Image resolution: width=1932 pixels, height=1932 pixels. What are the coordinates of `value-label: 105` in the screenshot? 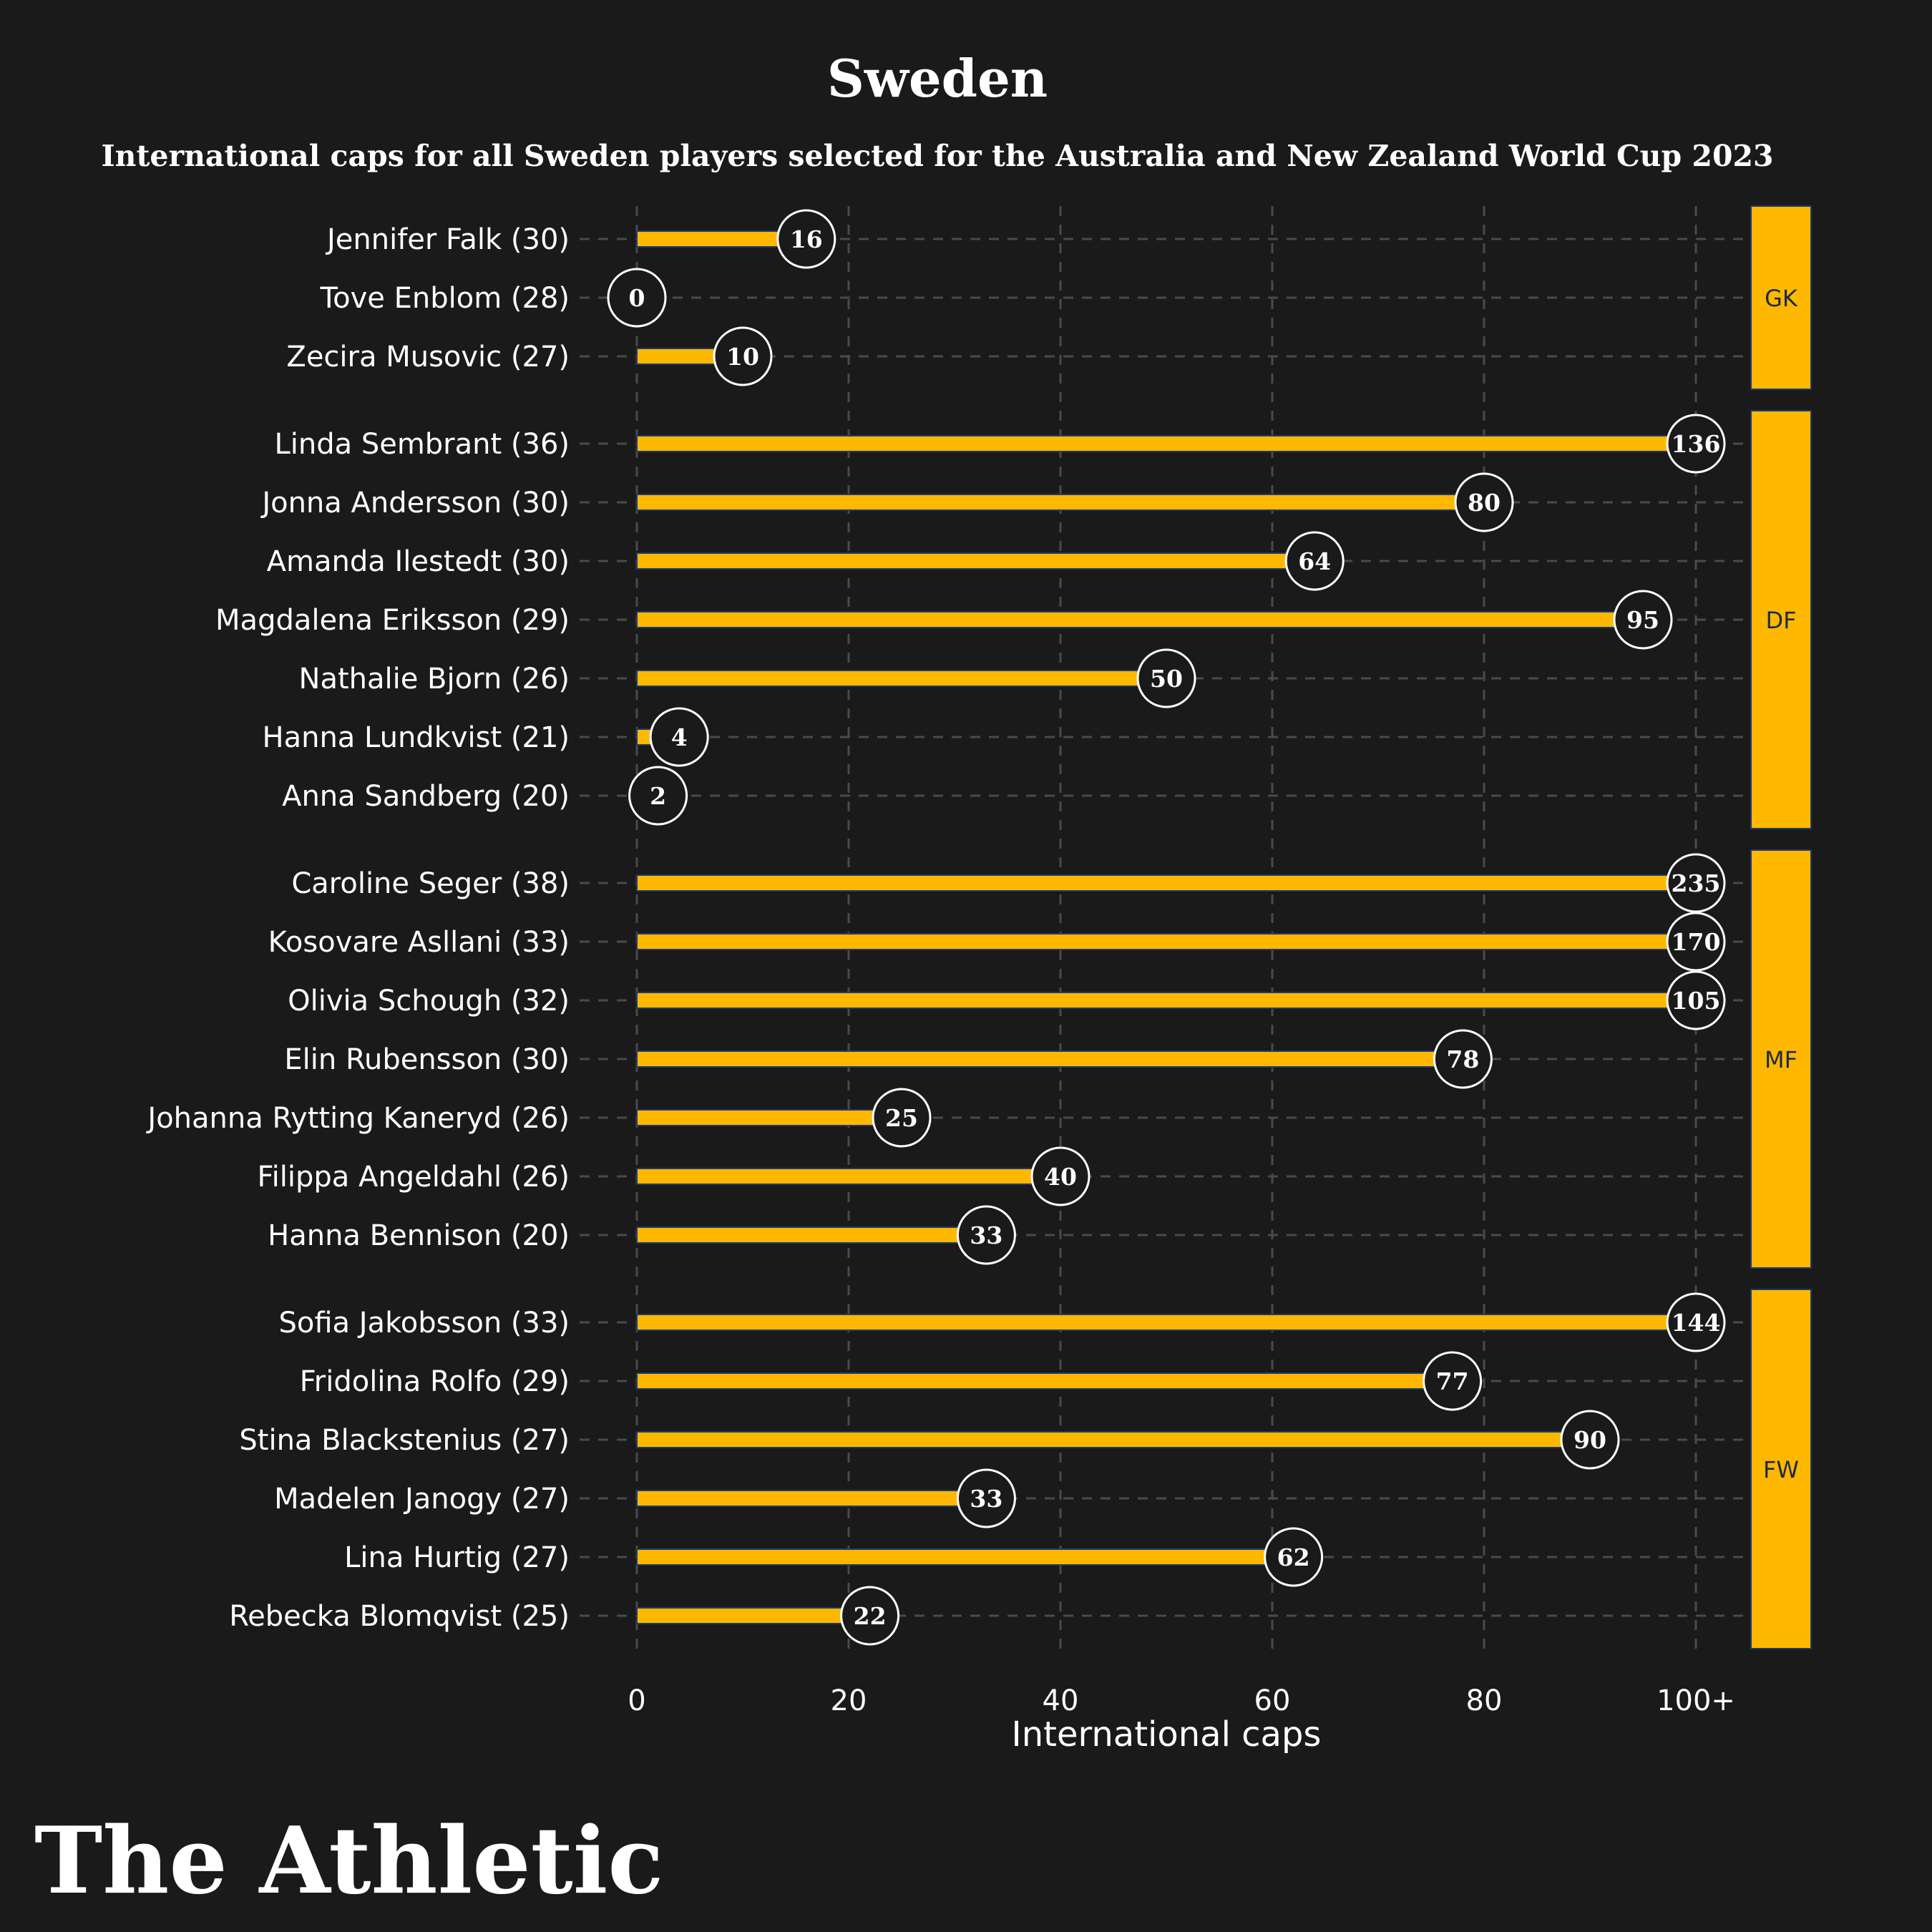 It's located at (1696, 1001).